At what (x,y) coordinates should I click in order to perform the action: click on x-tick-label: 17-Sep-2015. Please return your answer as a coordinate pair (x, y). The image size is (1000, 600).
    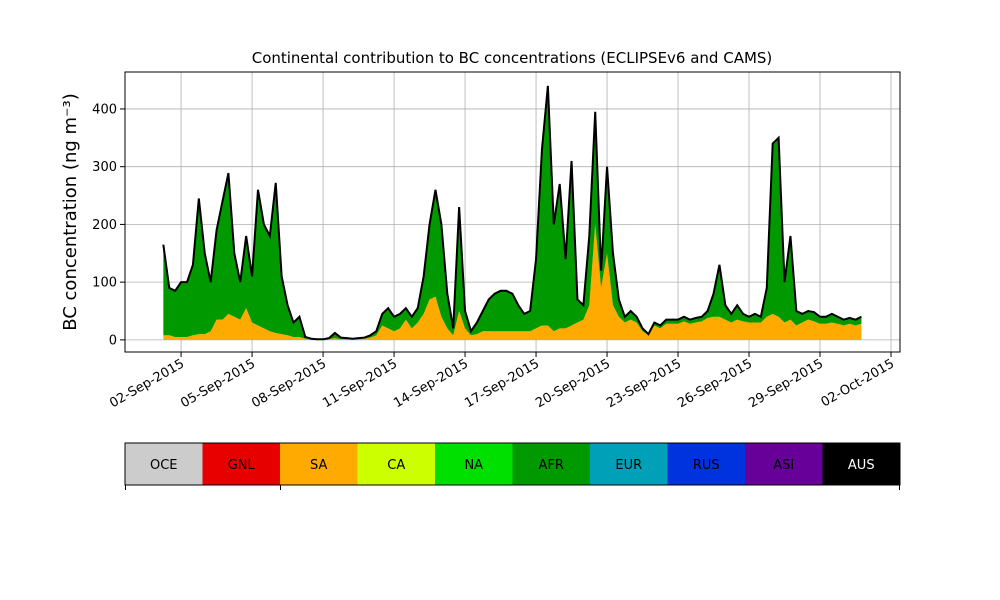
    Looking at the image, I should click on (502, 383).